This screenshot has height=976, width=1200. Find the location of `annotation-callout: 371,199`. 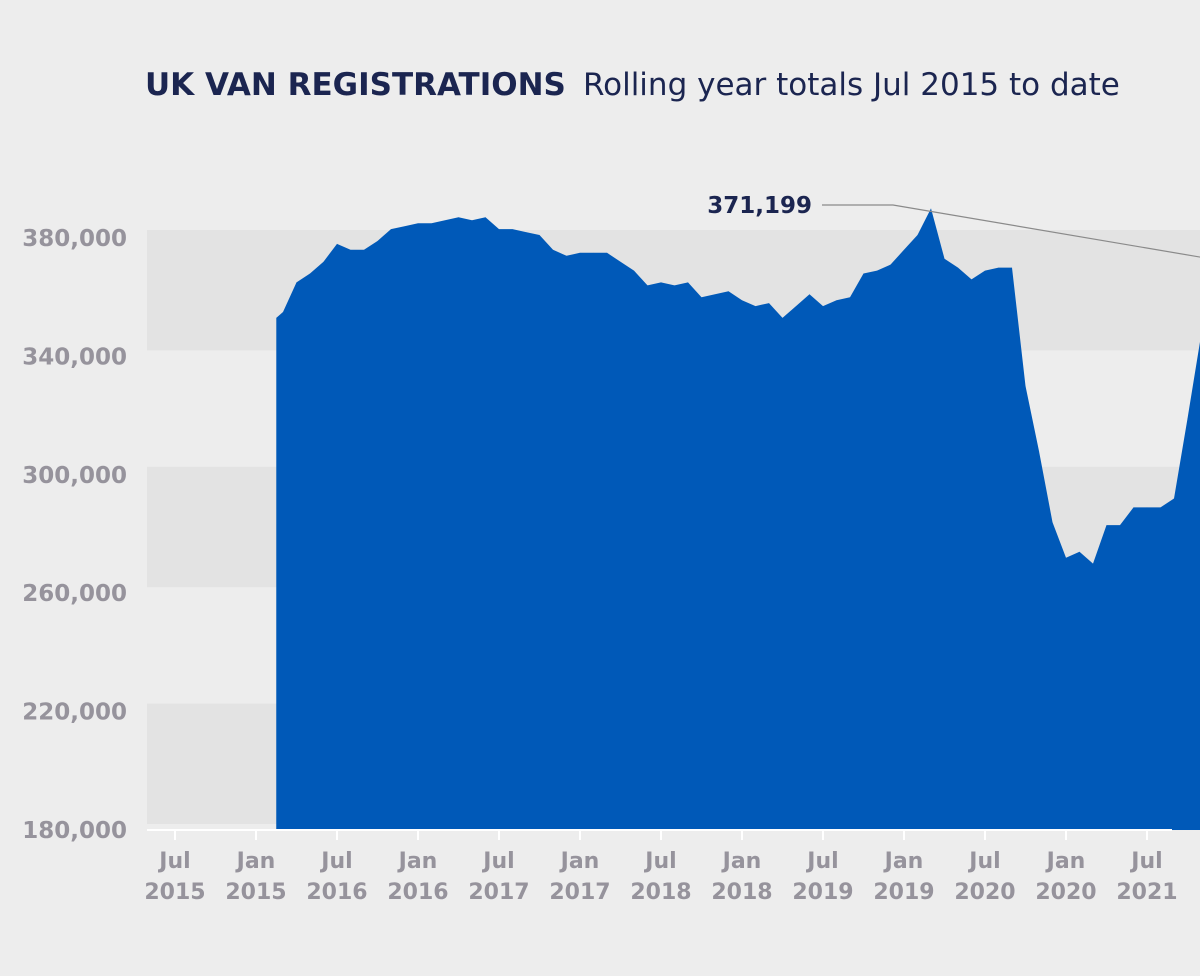

annotation-callout: 371,199 is located at coordinates (953, 225).